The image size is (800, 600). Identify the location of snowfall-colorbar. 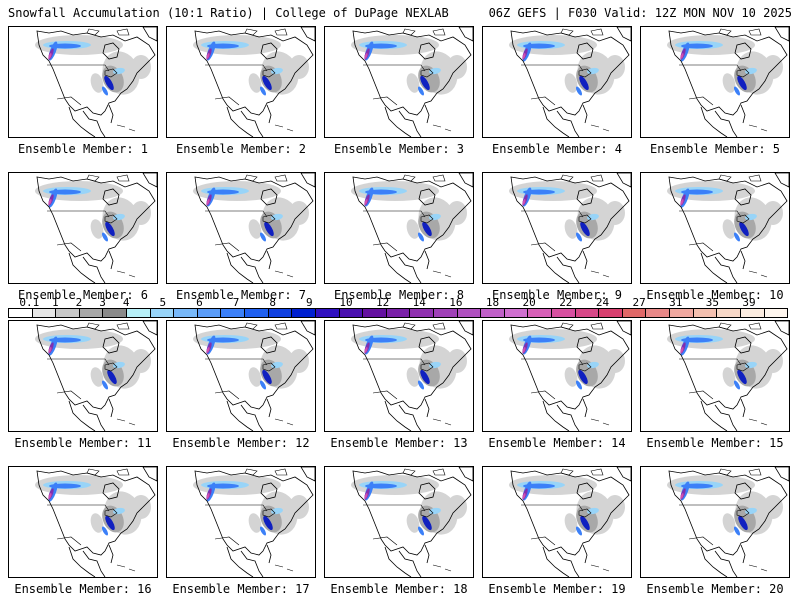
(398, 313).